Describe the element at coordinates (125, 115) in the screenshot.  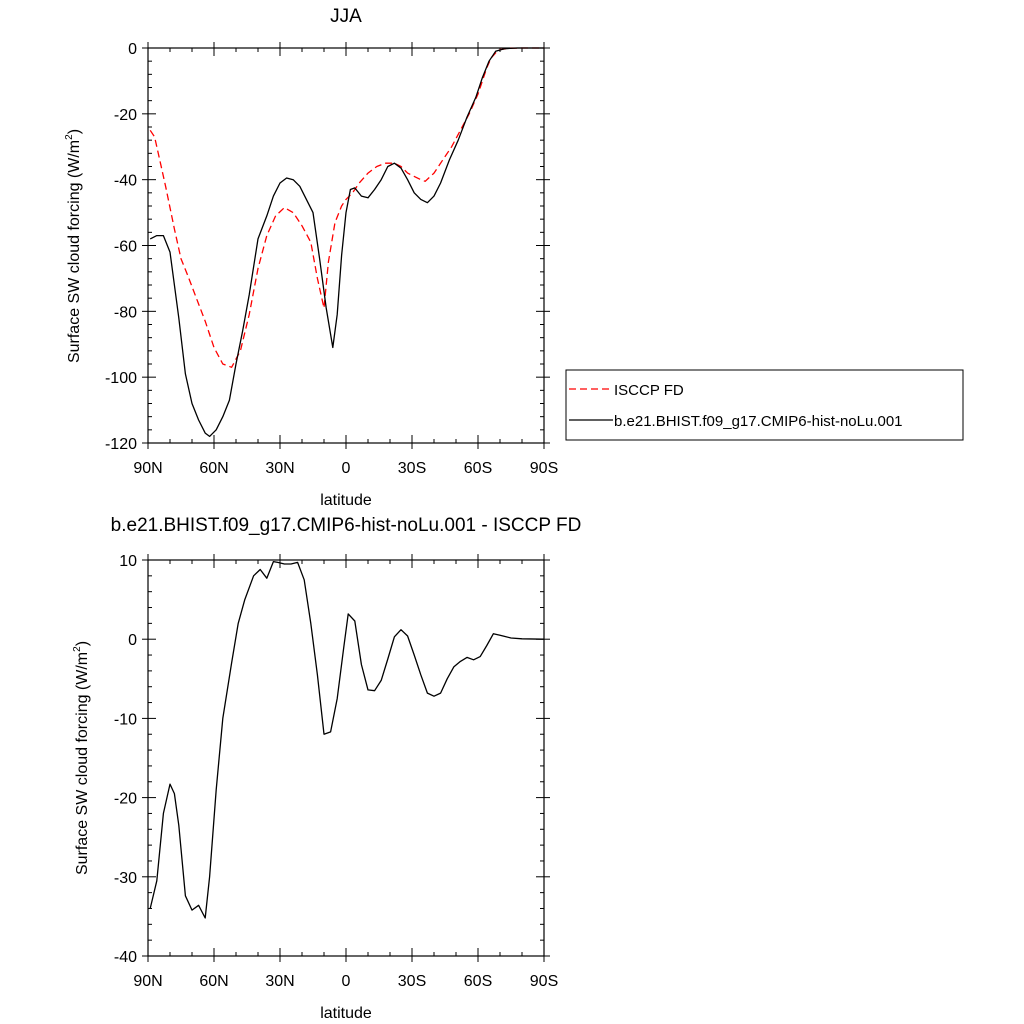
I see `top-y-tick-label: -20` at that location.